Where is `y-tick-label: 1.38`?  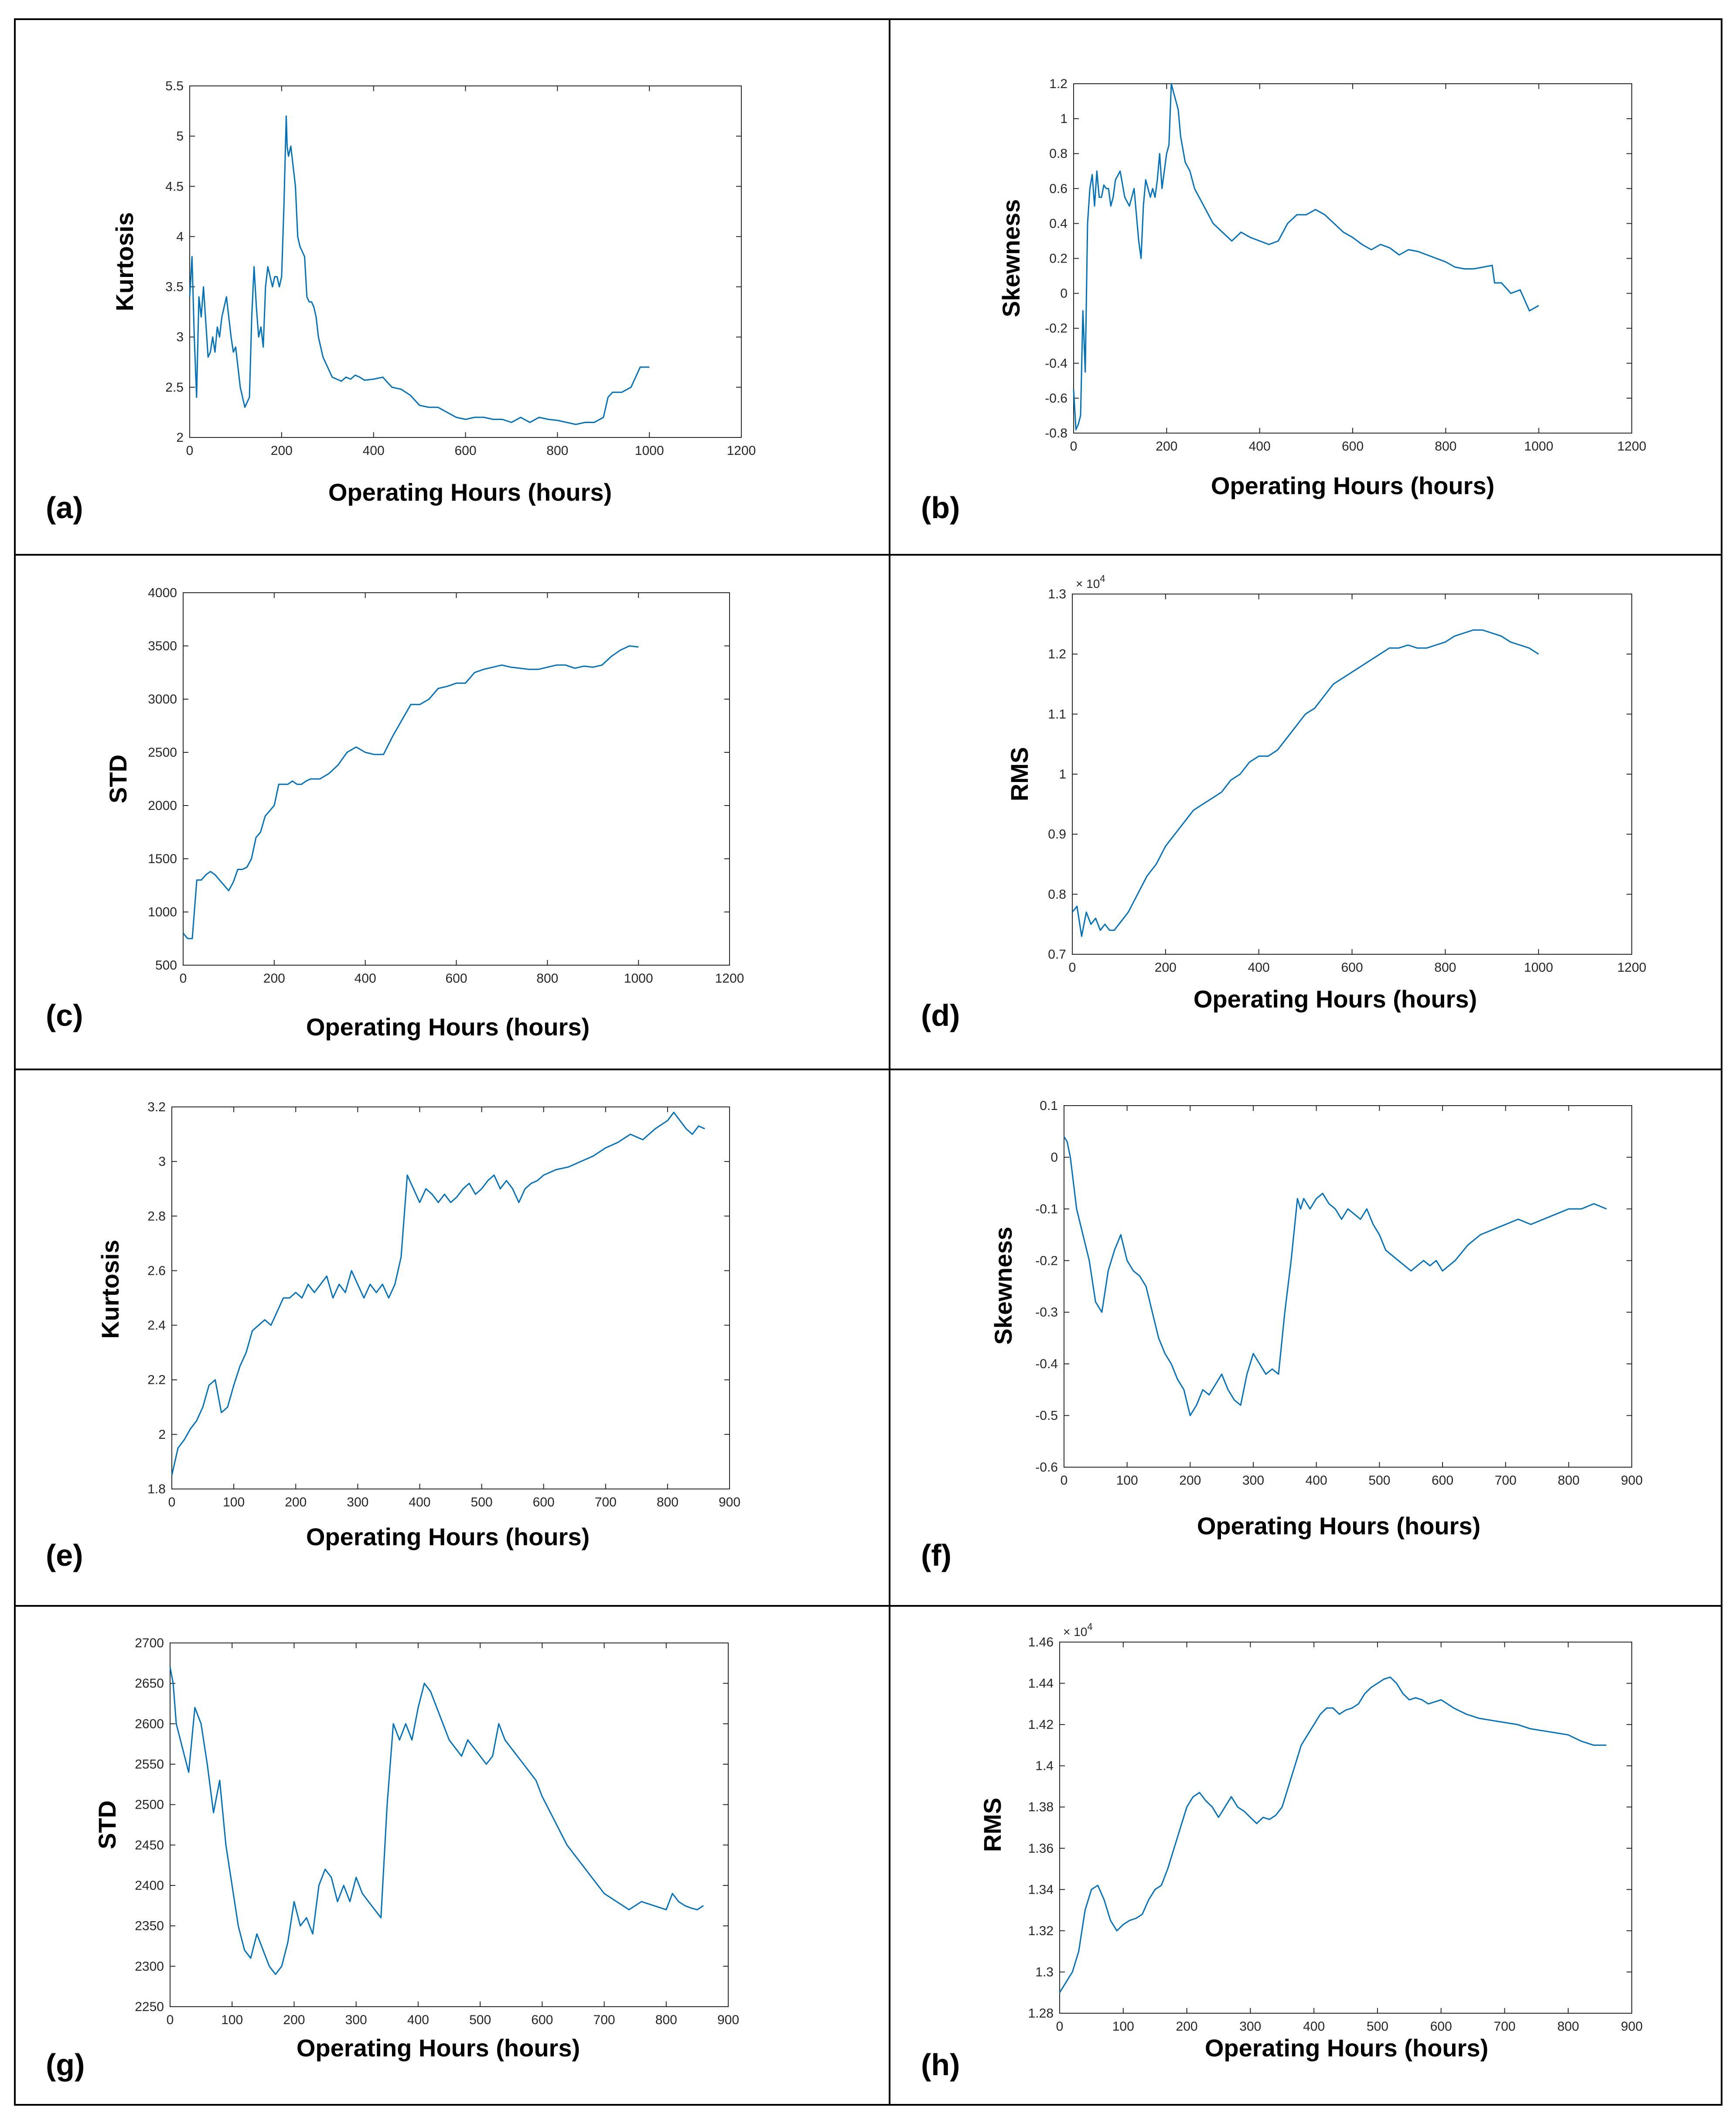
y-tick-label: 1.38 is located at coordinates (1041, 1807).